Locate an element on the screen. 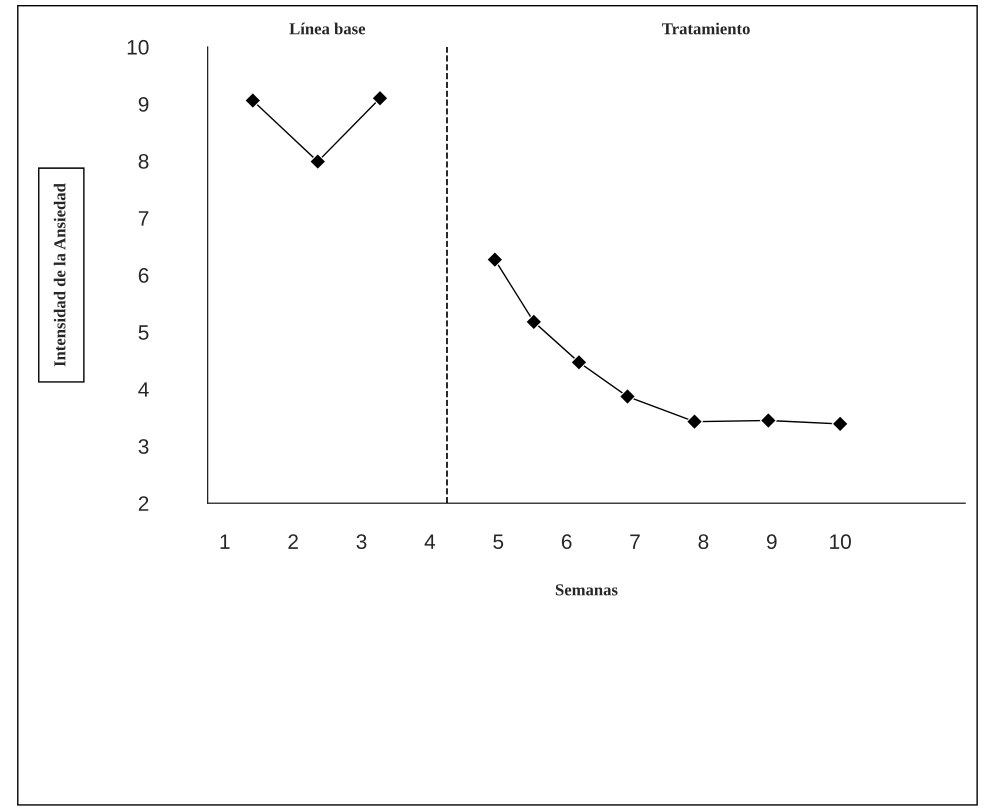 This screenshot has width=989, height=809. x-tick-label: 9 is located at coordinates (771, 542).